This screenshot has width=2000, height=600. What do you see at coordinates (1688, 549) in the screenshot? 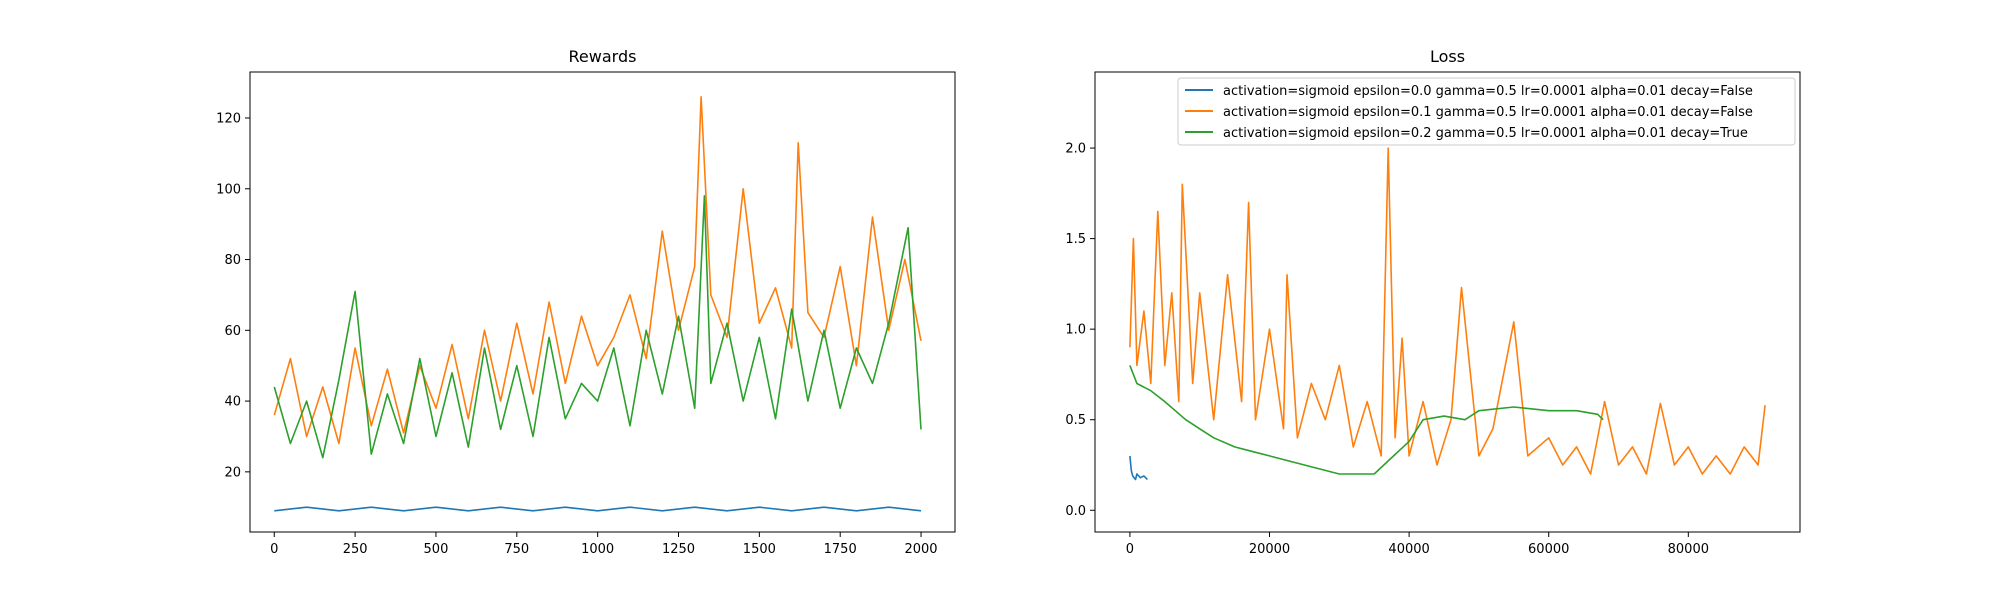
I see `loss-xtick-label: 80000` at bounding box center [1688, 549].